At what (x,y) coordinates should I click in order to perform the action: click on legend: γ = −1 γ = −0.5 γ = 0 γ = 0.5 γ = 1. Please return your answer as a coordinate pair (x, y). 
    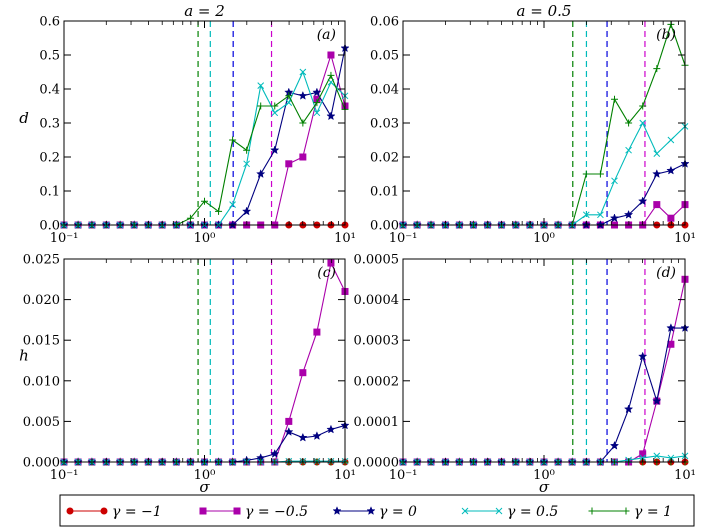
    Looking at the image, I should click on (377, 510).